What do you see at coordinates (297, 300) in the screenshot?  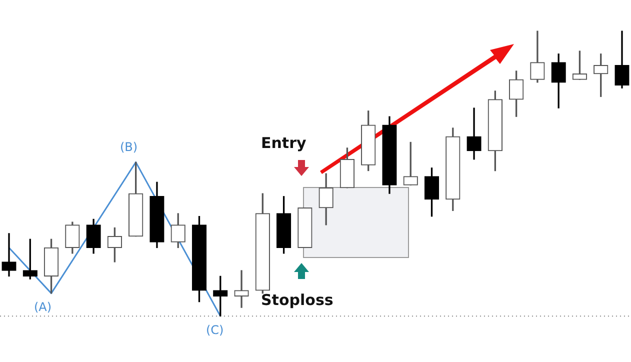 I see `annotation: Stoploss` at bounding box center [297, 300].